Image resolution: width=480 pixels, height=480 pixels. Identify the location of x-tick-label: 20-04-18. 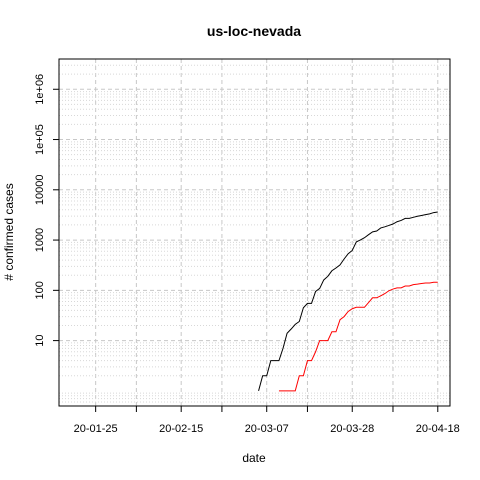
(438, 429).